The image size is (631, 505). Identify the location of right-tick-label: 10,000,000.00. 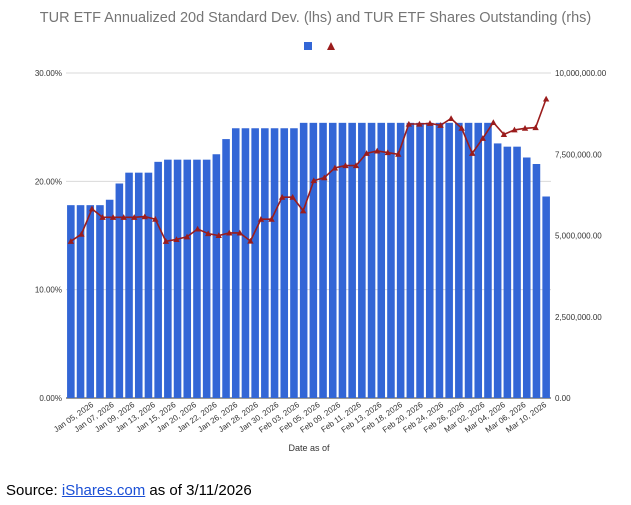
(581, 73).